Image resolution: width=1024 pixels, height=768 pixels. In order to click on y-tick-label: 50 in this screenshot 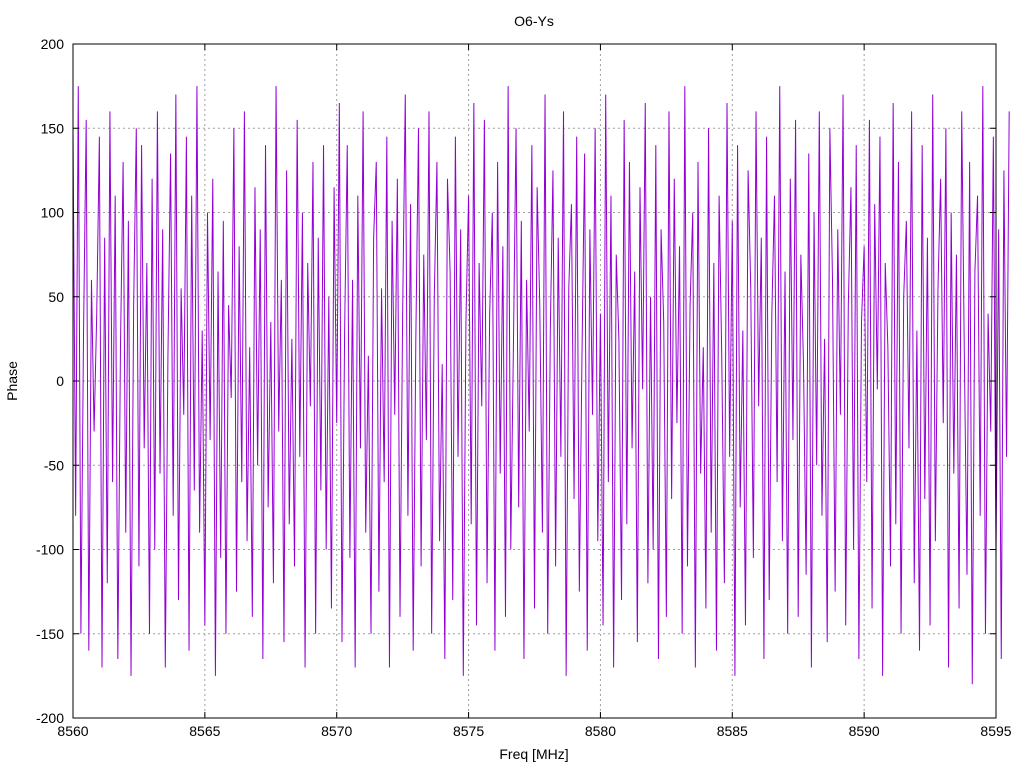, I will do `click(56, 297)`.